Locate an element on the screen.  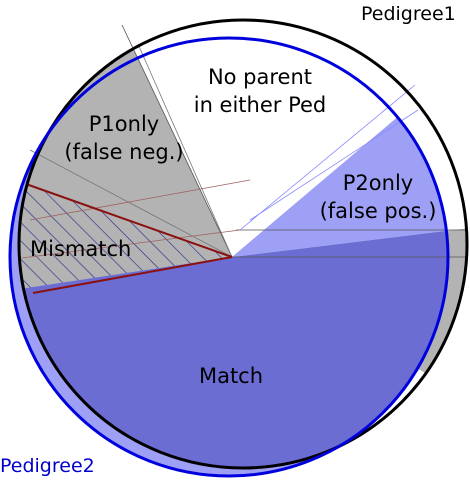
pedigree1-label: Pedigree1 is located at coordinates (408, 14).